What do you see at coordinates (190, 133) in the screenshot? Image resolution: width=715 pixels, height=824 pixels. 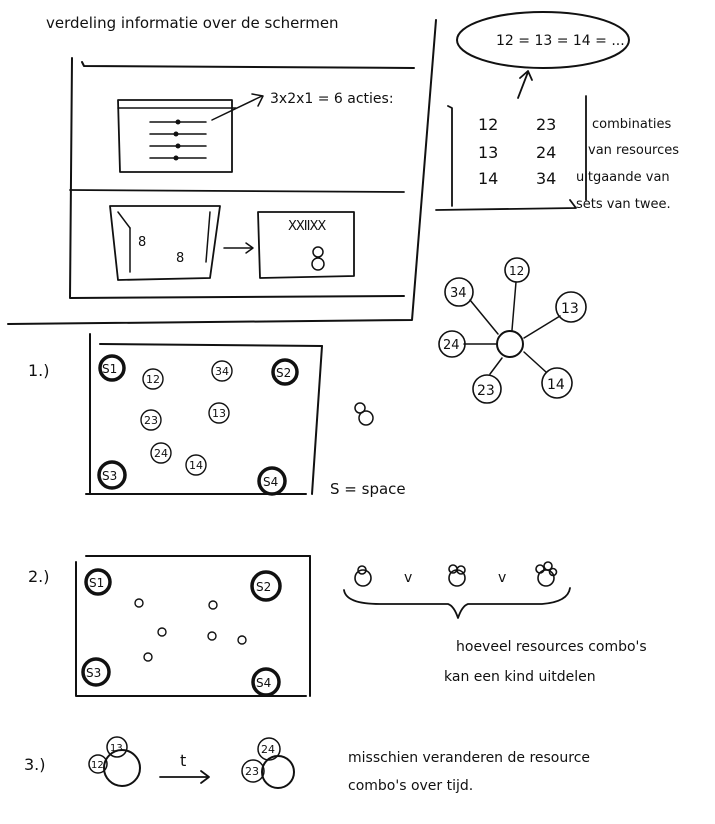 I see `list-screen` at bounding box center [190, 133].